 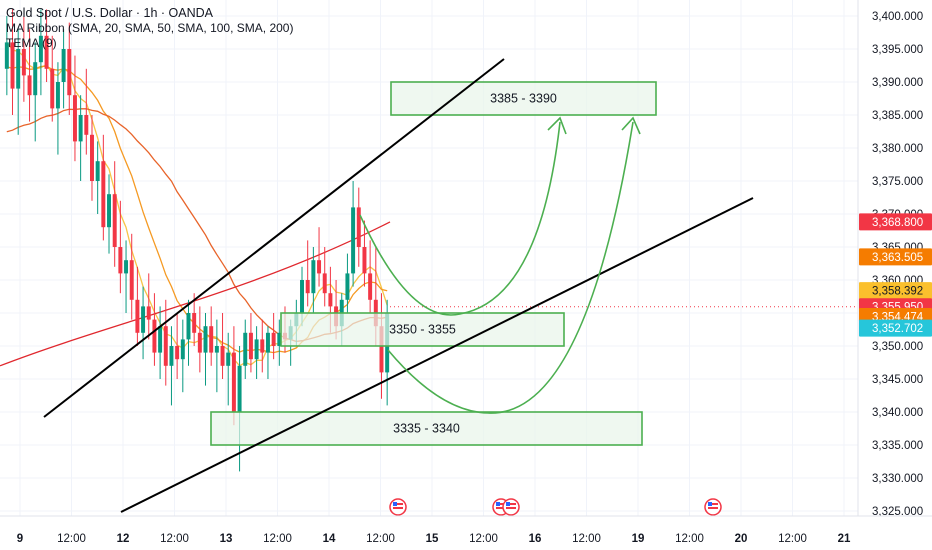 I want to click on price-tick-label: 3,380.000, so click(x=897, y=149).